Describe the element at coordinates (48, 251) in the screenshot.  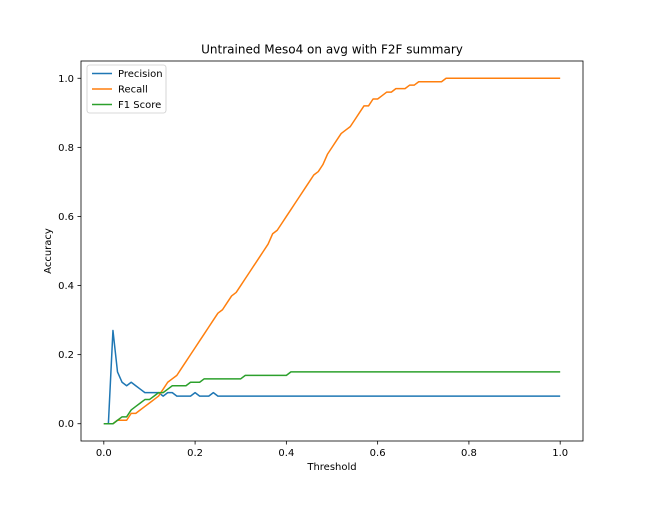
I see `y-axis-label: Accuracy` at that location.